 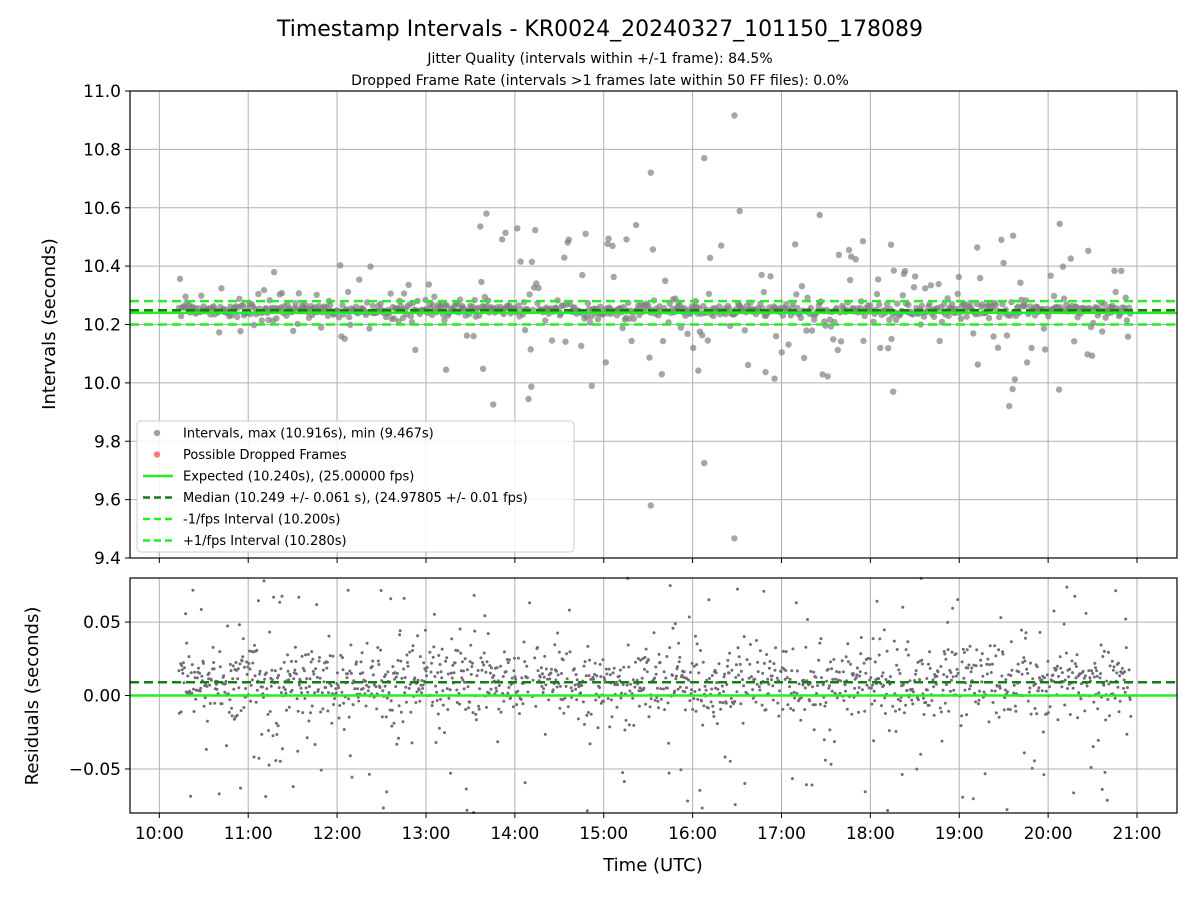 I want to click on residuals-y-tick-label: 0.05, so click(x=102, y=623).